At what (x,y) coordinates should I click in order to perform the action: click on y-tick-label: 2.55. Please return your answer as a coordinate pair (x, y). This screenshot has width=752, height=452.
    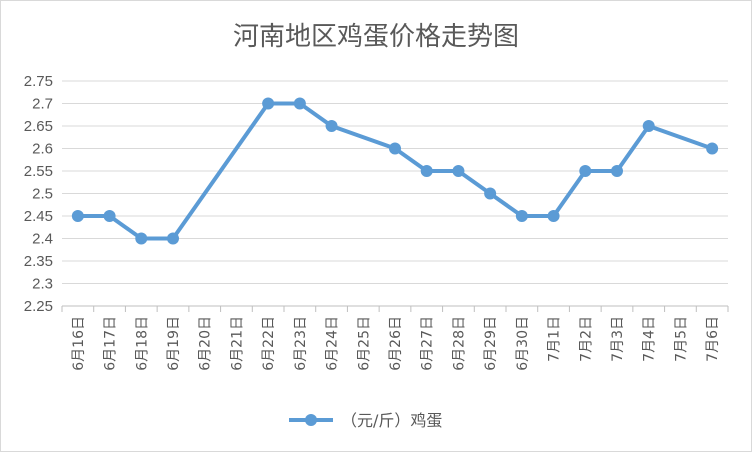
    Looking at the image, I should click on (38, 171).